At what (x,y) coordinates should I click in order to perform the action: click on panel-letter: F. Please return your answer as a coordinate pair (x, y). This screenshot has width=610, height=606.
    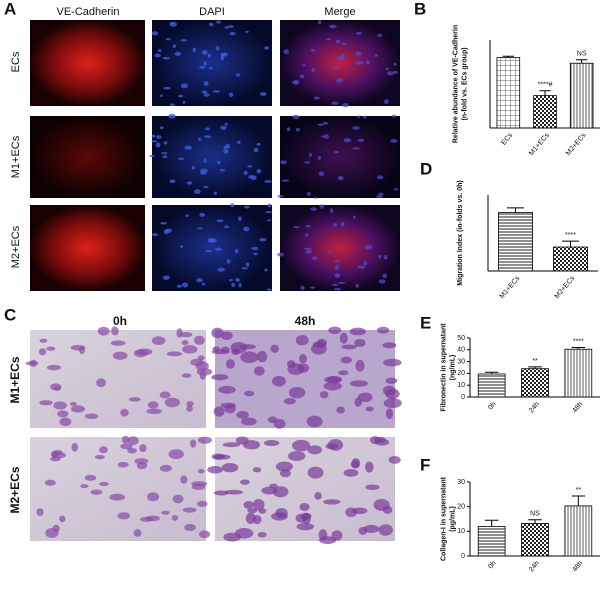
    Looking at the image, I should click on (425, 464).